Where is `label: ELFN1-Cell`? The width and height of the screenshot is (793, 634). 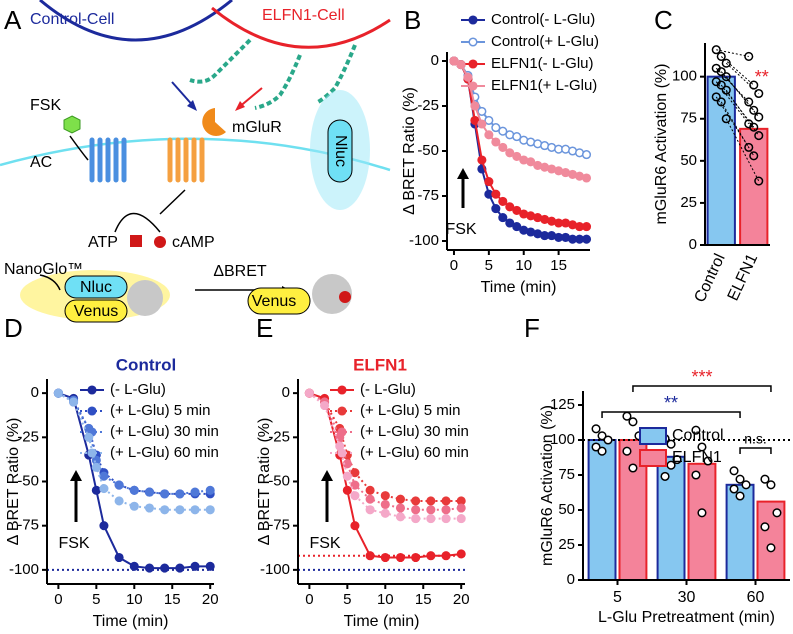 label: ELFN1-Cell is located at coordinates (303, 15).